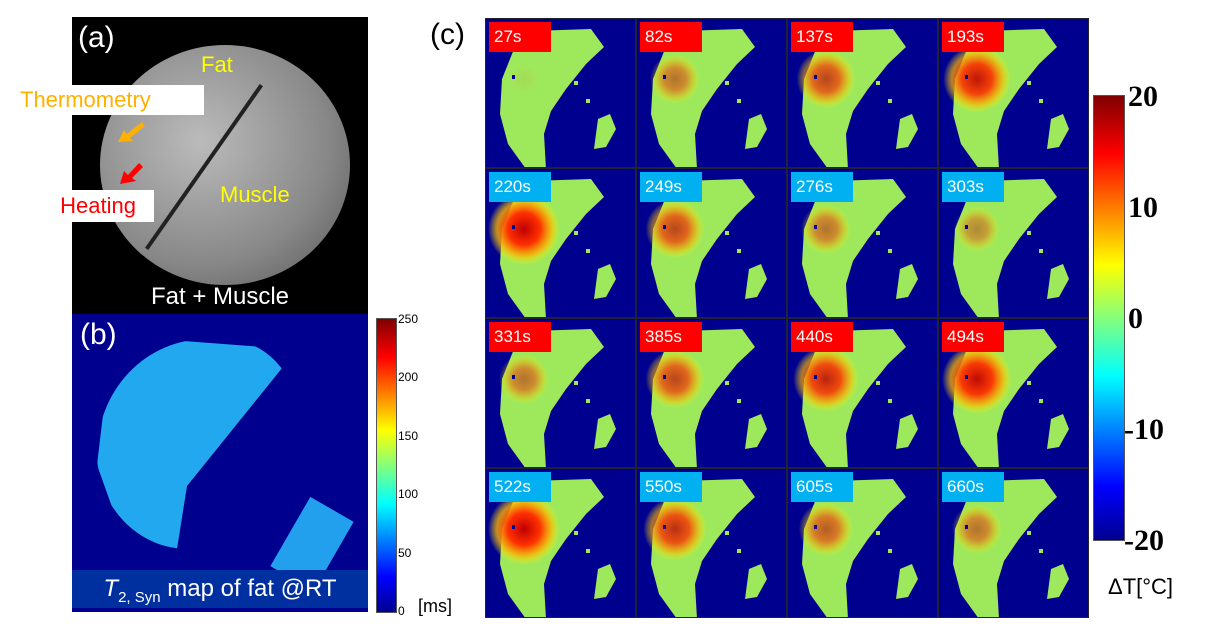 The height and width of the screenshot is (637, 1208). Describe the element at coordinates (1144, 540) in the screenshot. I see `colorbar-c-tick: -20` at that location.